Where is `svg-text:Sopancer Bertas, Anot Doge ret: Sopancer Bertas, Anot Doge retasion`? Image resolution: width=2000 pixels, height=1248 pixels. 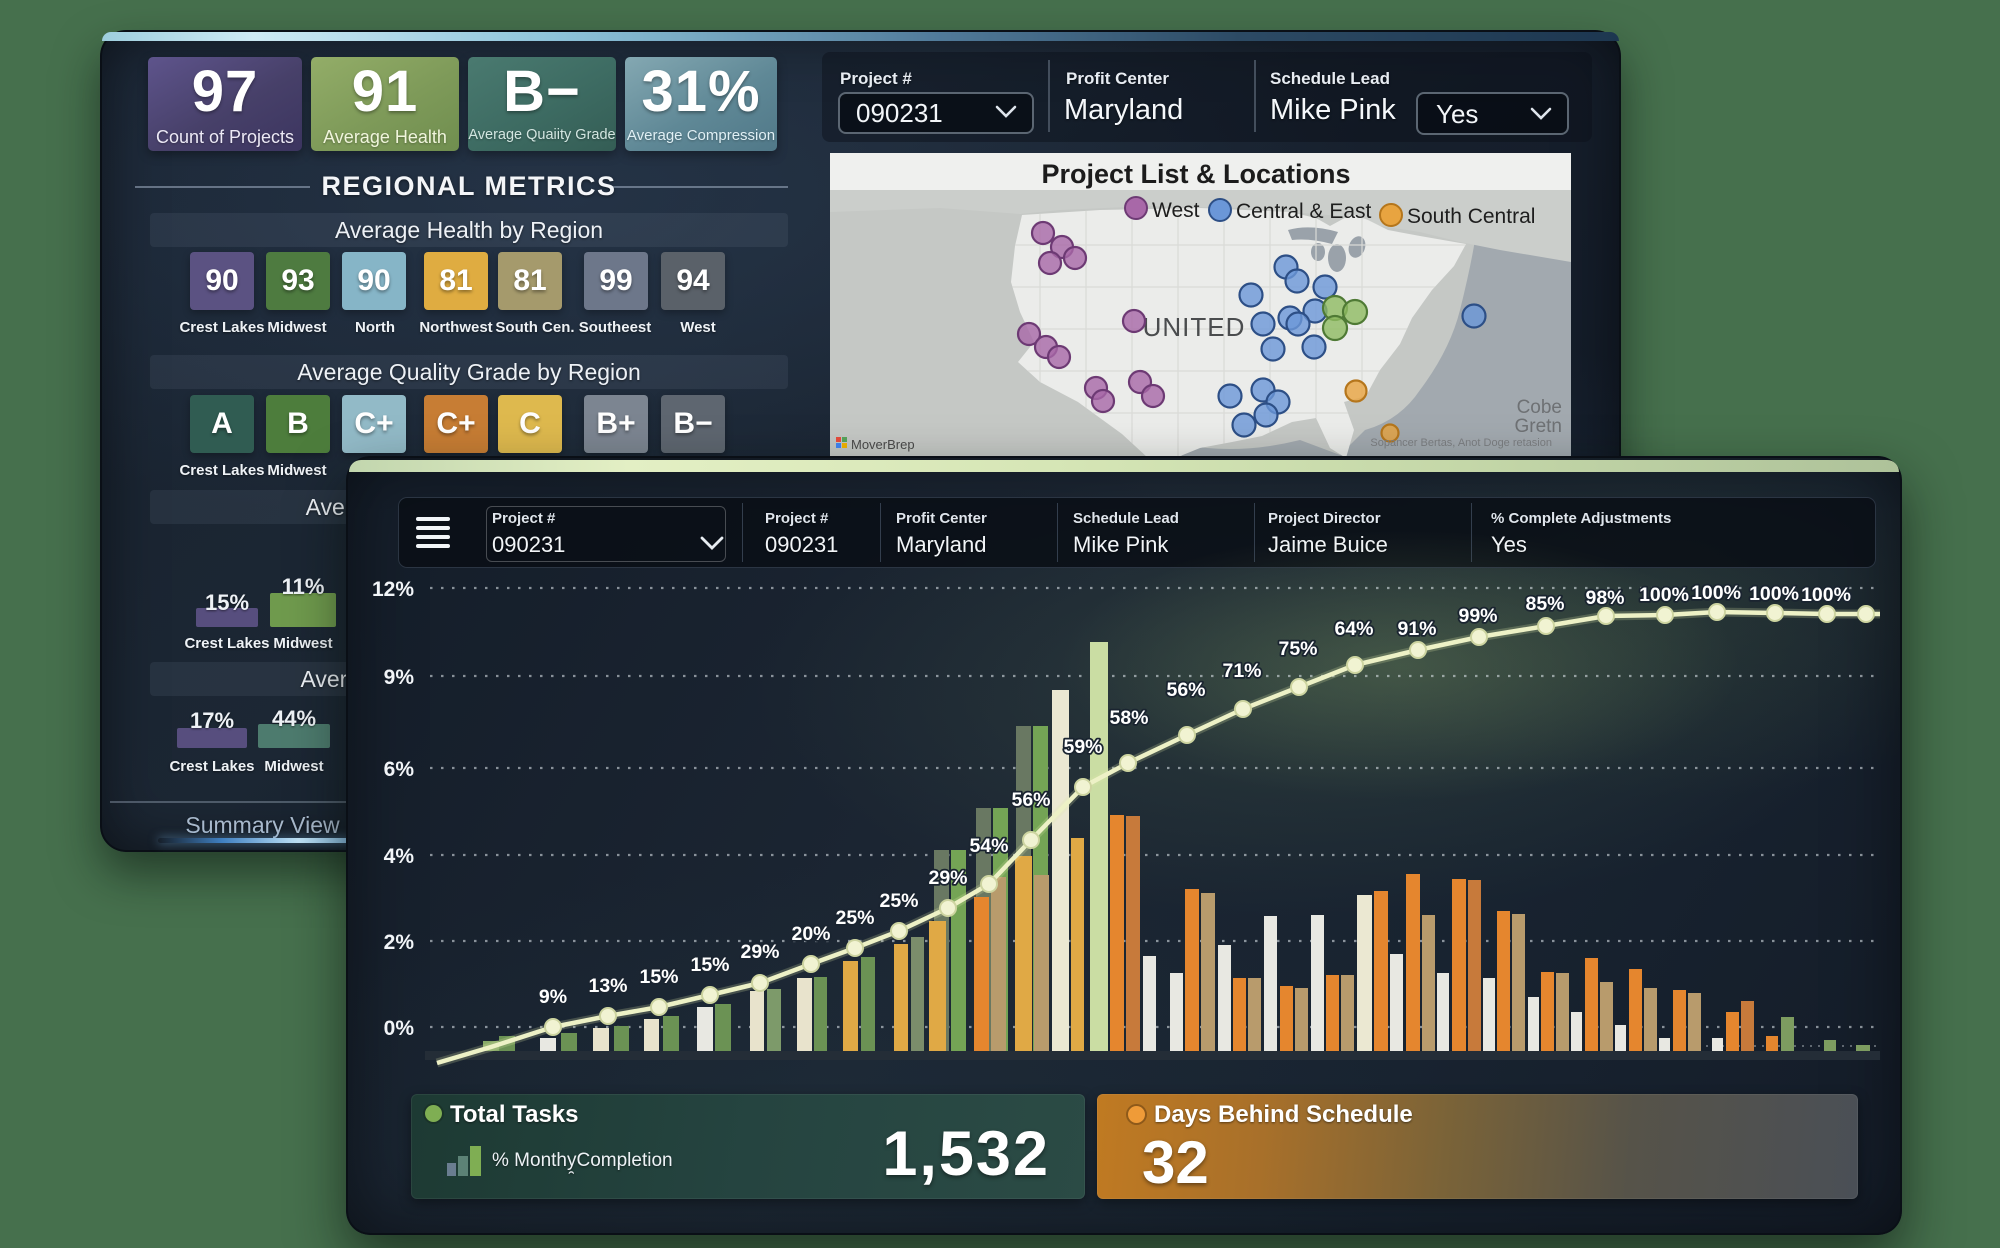
svg-text:Sopancer Bertas, Anot Doge ret: Sopancer Bertas, Anot Doge retasion is located at coordinates (1461, 443).